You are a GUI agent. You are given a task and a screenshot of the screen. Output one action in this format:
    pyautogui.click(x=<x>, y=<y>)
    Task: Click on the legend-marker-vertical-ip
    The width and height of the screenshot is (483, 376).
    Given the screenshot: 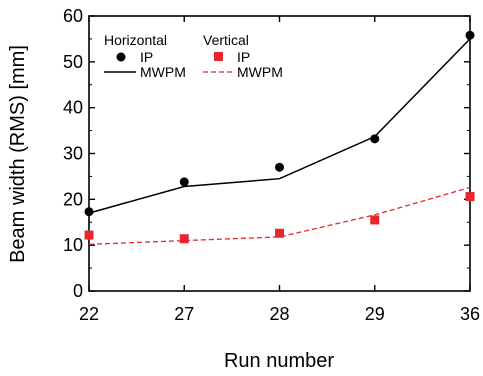 What is the action you would take?
    pyautogui.click(x=218, y=56)
    